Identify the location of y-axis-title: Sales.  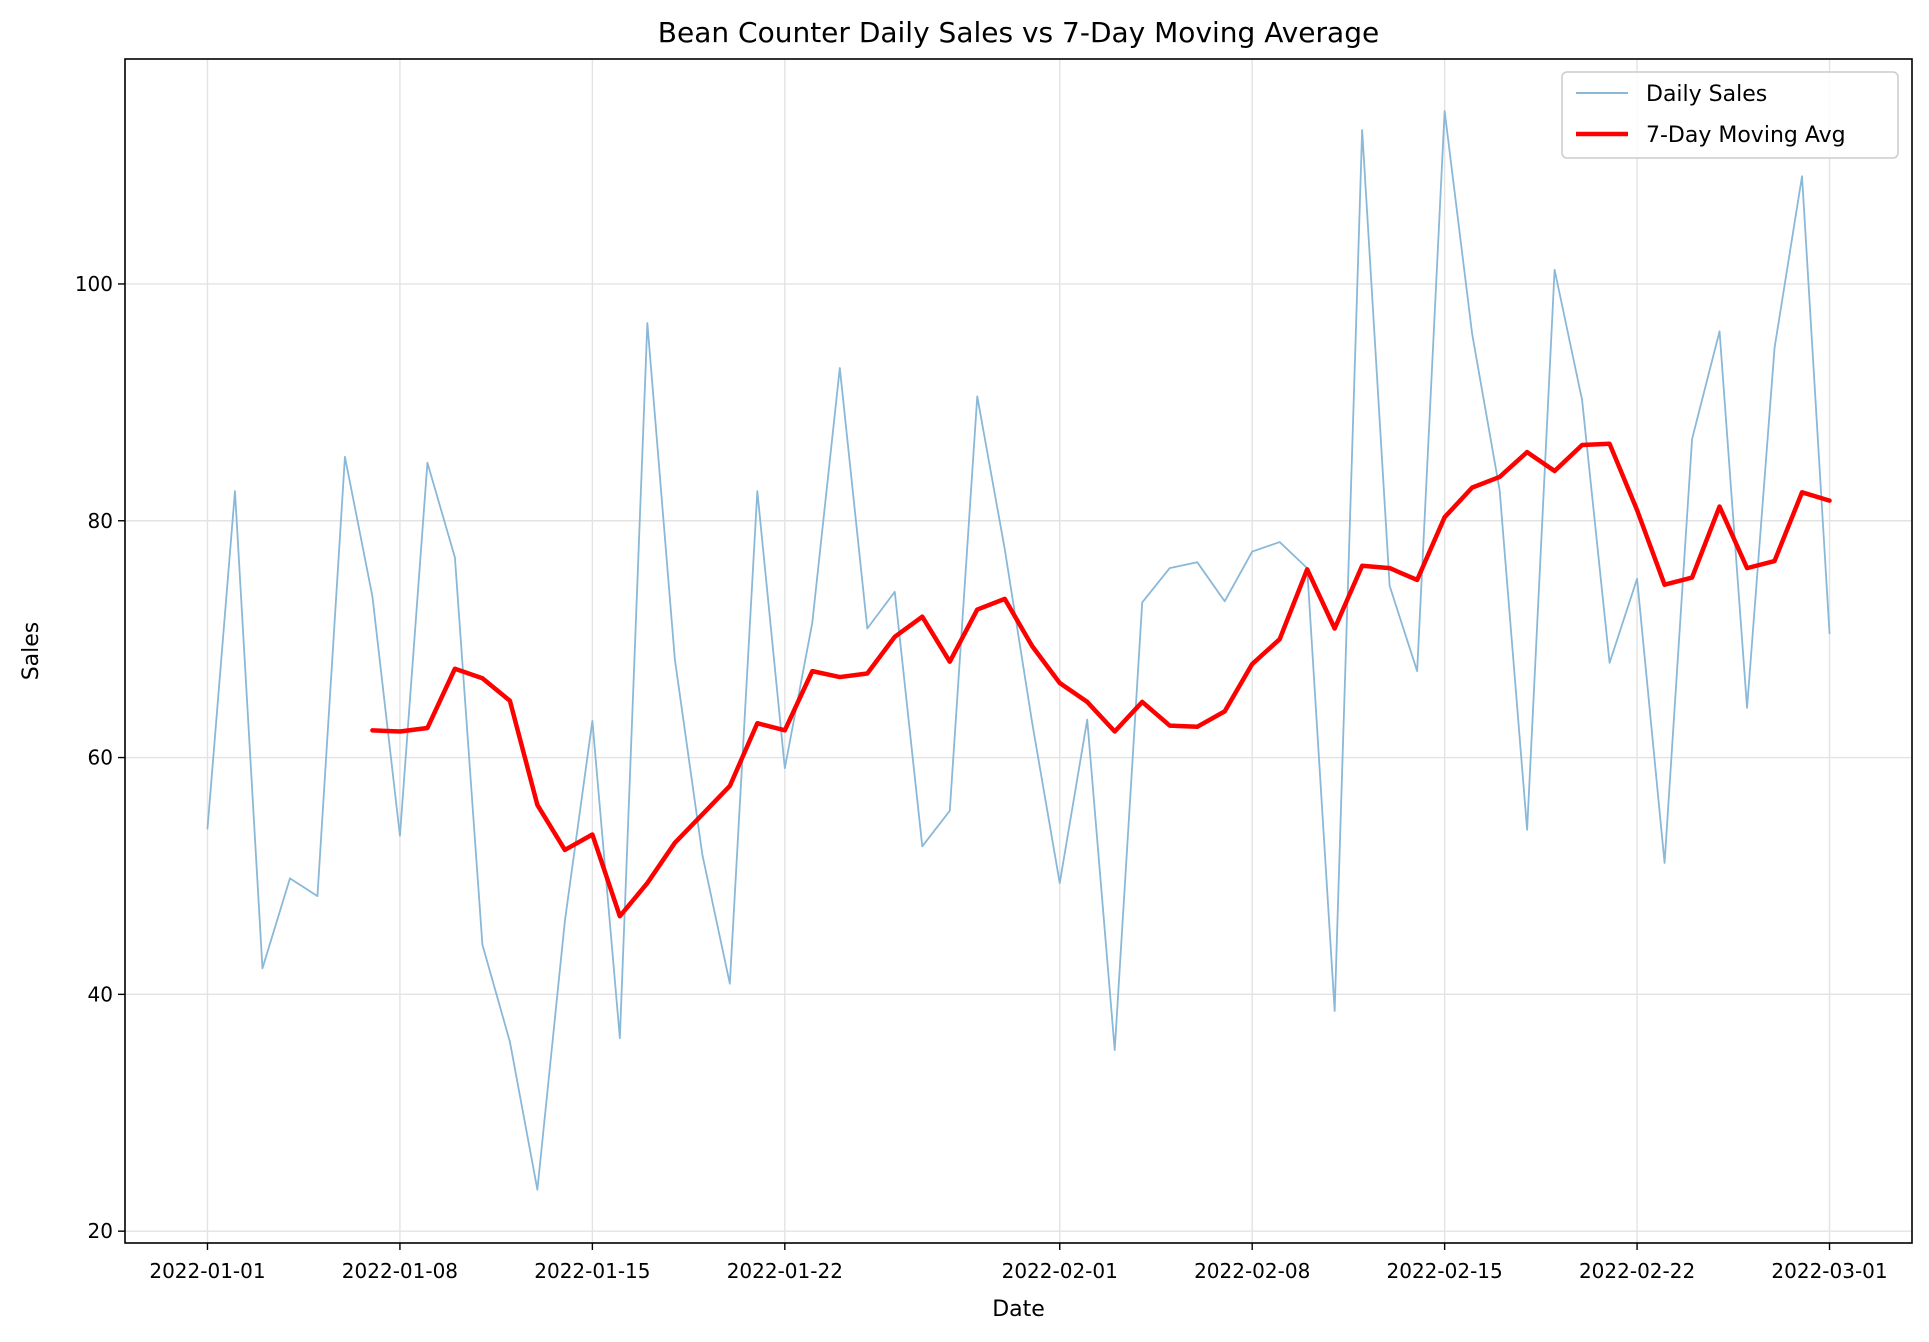
(31, 651).